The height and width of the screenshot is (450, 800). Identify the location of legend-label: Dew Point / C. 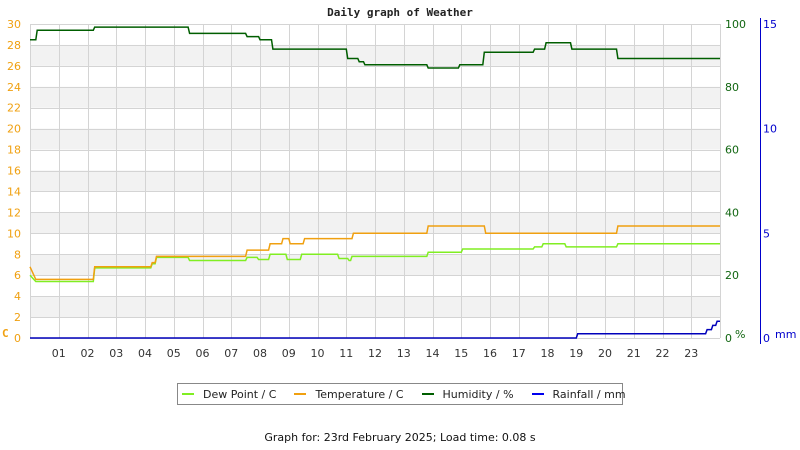
(240, 394).